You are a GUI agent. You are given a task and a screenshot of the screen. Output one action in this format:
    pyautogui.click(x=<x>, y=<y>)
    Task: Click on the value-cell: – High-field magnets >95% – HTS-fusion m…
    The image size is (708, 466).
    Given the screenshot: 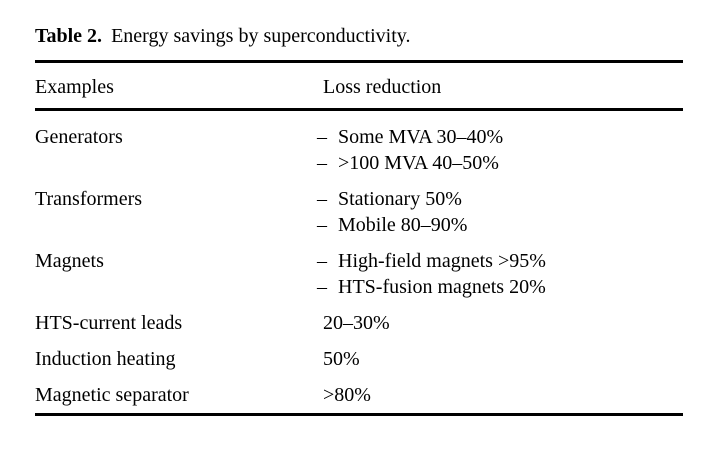 What is the action you would take?
    pyautogui.click(x=500, y=274)
    